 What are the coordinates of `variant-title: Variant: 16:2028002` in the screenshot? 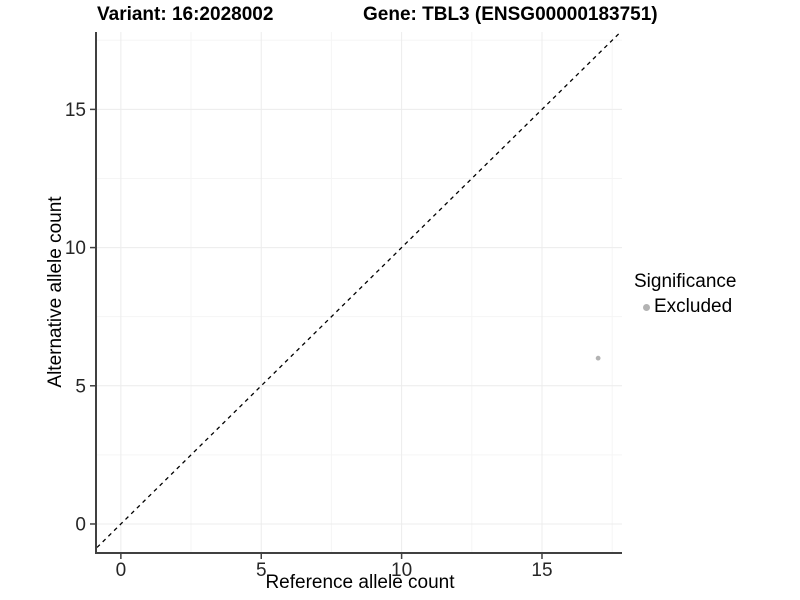 It's located at (185, 14).